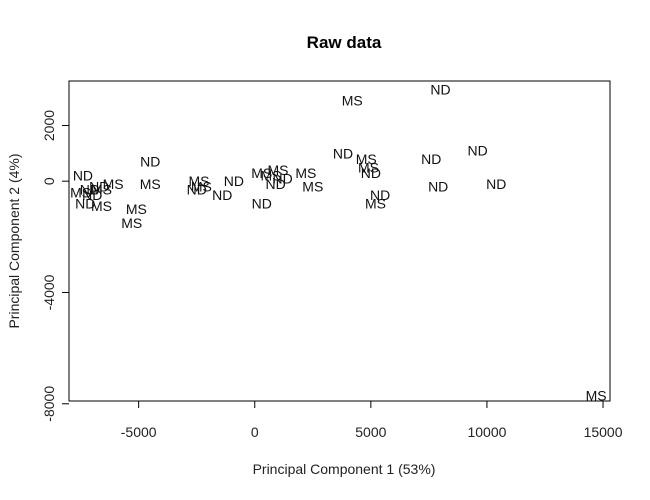 This screenshot has height=500, width=650. What do you see at coordinates (370, 432) in the screenshot?
I see `x-tick-label: 5000` at bounding box center [370, 432].